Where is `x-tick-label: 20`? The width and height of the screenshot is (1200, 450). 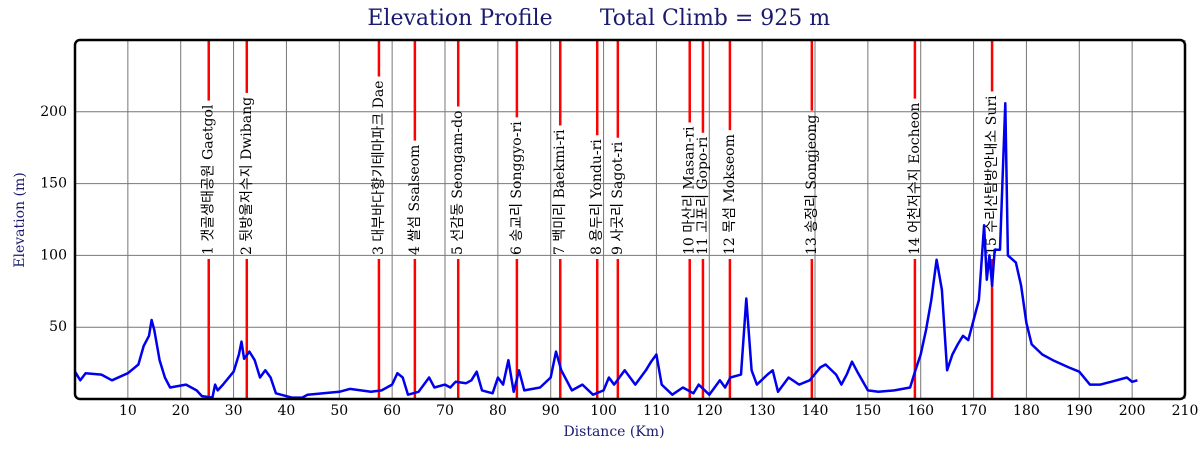
x-tick-label: 20 is located at coordinates (181, 411).